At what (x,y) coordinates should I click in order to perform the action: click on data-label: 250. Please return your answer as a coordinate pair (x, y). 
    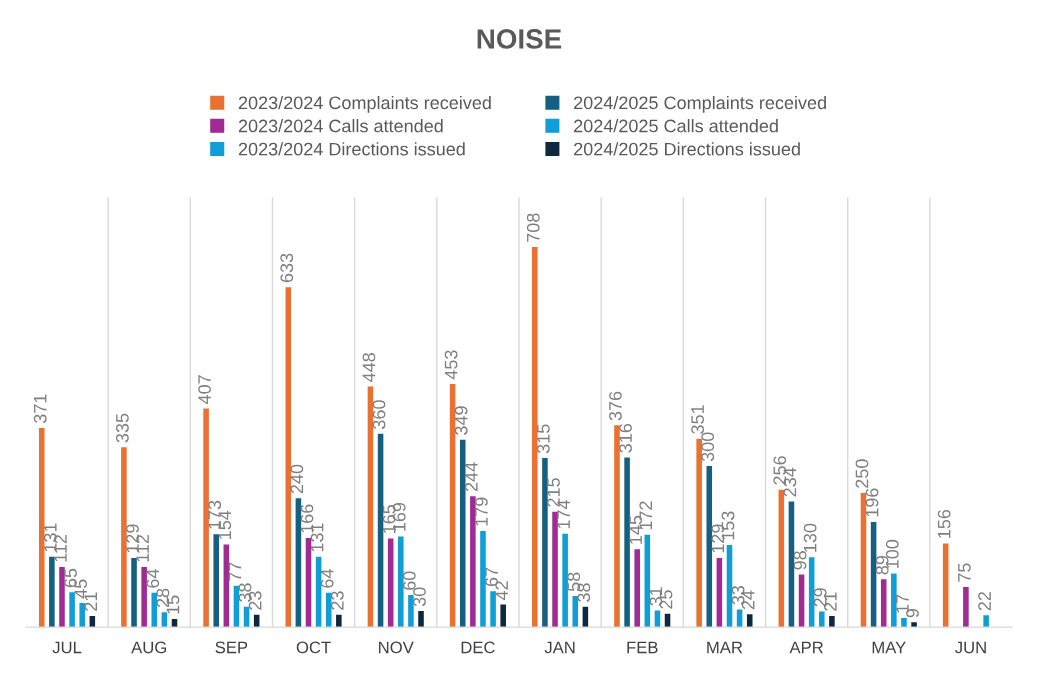
    Looking at the image, I should click on (862, 473).